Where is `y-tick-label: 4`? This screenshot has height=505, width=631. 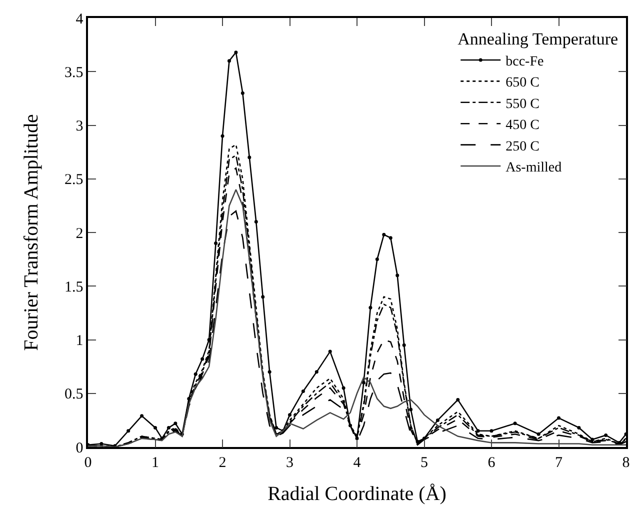 y-tick-label: 4 is located at coordinates (80, 19).